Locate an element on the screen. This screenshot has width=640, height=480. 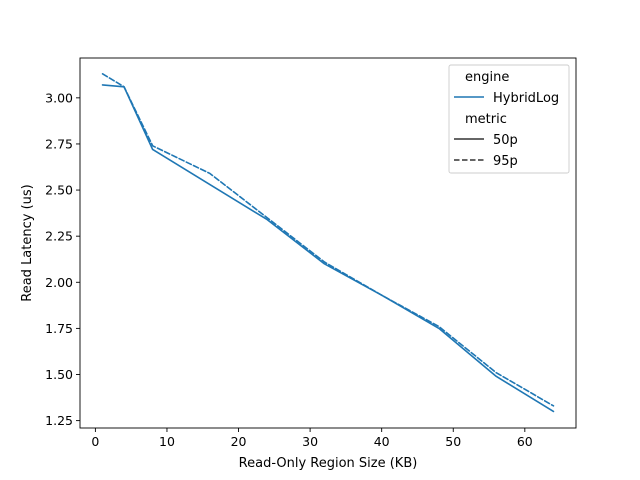
legend-title-engine: engine is located at coordinates (487, 77).